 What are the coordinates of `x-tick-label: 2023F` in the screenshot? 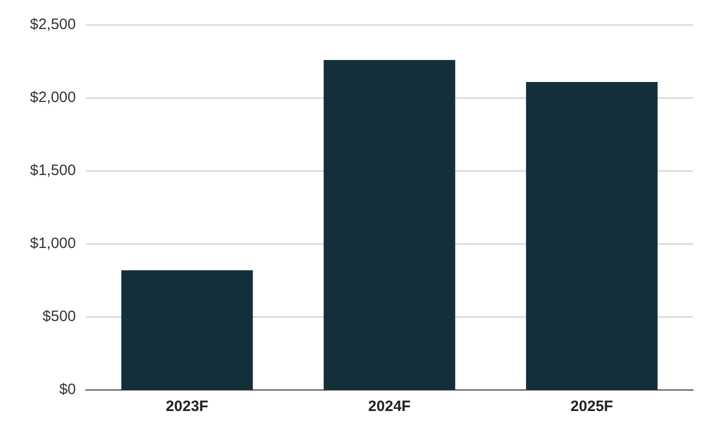 It's located at (187, 407).